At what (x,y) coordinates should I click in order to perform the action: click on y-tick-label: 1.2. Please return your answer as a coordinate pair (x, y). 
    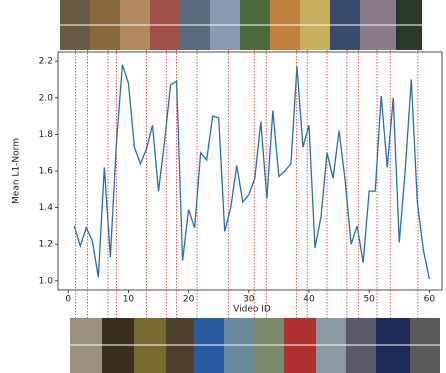
    Looking at the image, I should click on (46, 245).